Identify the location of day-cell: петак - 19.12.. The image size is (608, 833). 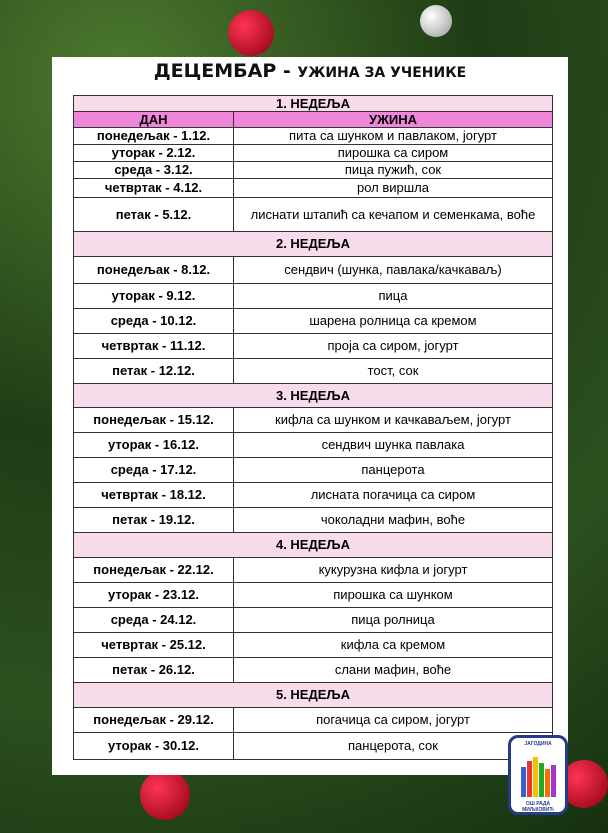
(153, 520).